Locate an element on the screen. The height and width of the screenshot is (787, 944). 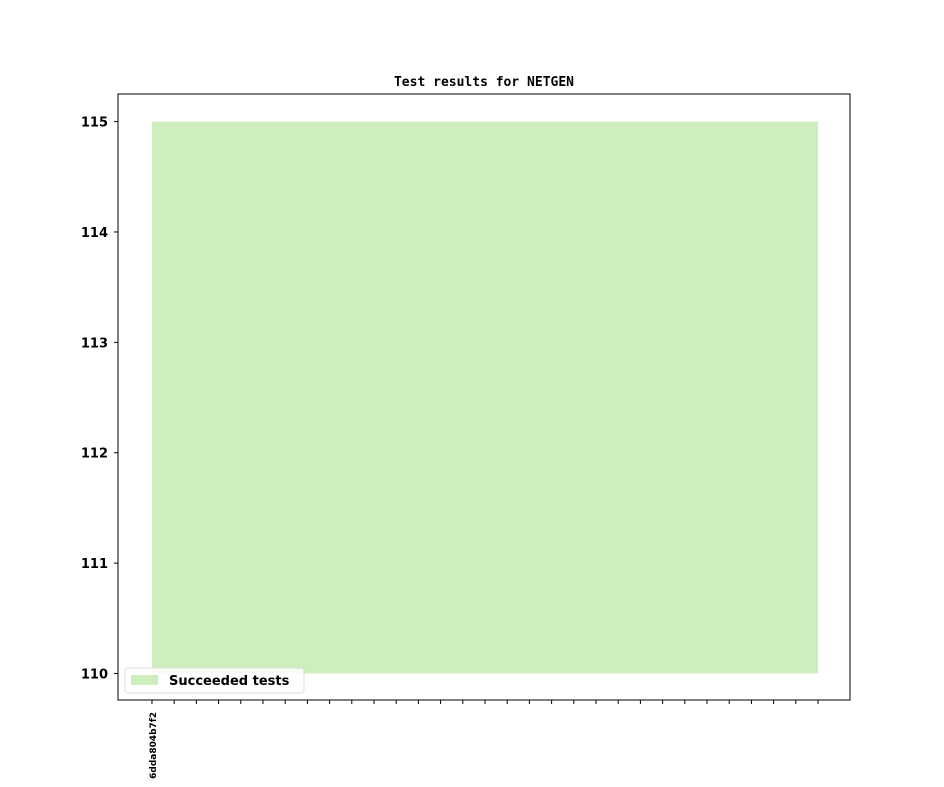
legend-label: Succeeded tests is located at coordinates (229, 681).